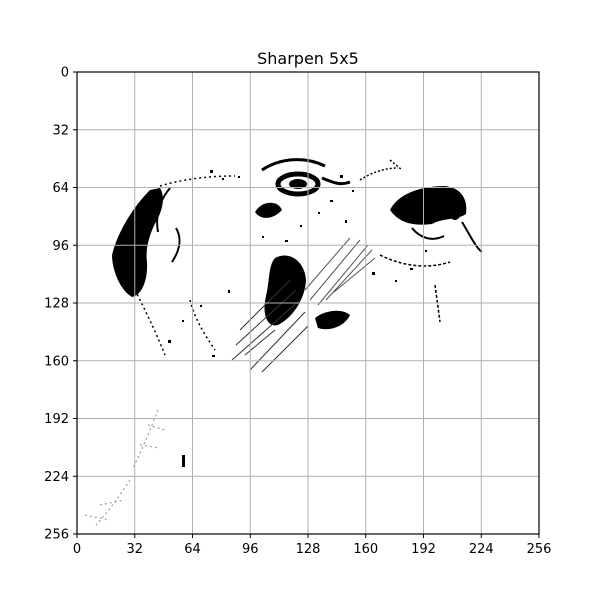  Describe the element at coordinates (381, 170) in the screenshot. I see `snout-top-edge` at that location.